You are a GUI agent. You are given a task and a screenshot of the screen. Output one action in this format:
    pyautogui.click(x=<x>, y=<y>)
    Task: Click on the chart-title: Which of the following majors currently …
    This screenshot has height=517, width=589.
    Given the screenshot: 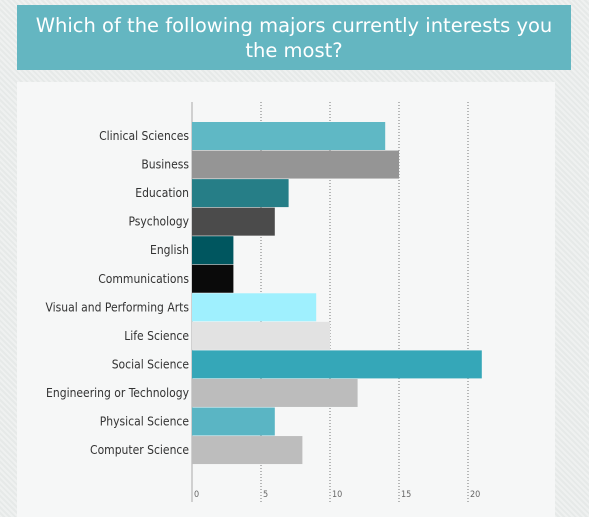 What is the action you would take?
    pyautogui.click(x=294, y=37)
    